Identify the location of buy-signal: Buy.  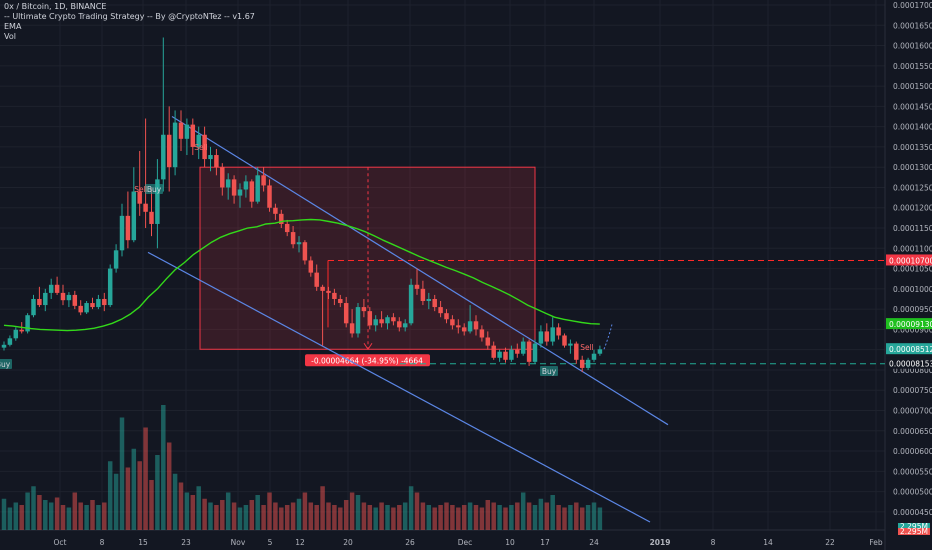
(154, 189).